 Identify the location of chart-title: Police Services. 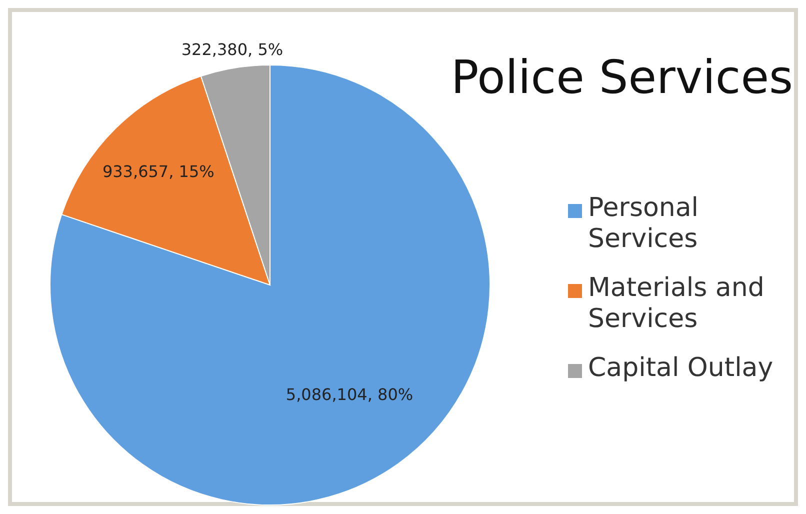
(622, 77).